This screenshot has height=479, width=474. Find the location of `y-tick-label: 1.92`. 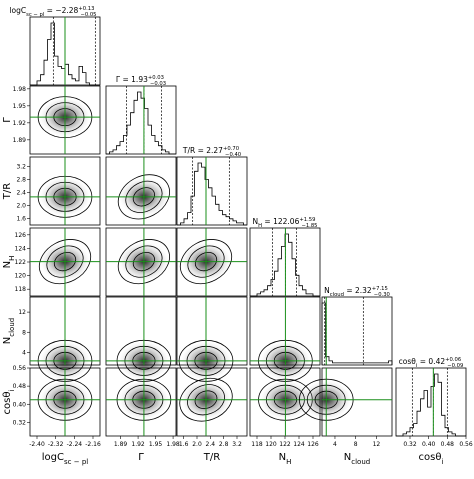

y-tick-label: 1.92 is located at coordinates (20, 123).